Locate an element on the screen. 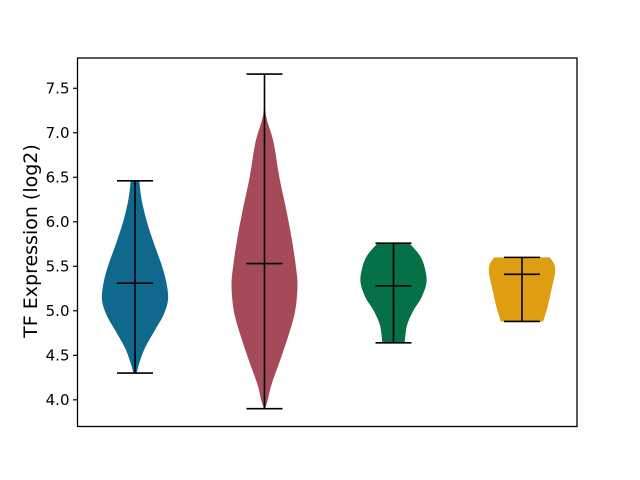 The height and width of the screenshot is (480, 640). y-tick-label: 6.0 is located at coordinates (58, 222).